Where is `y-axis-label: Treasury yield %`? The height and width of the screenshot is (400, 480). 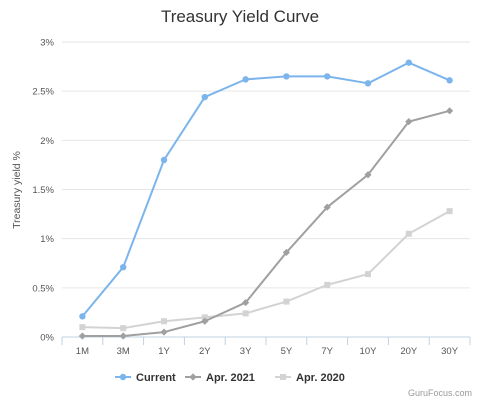
y-axis-label: Treasury yield % is located at coordinates (17, 190).